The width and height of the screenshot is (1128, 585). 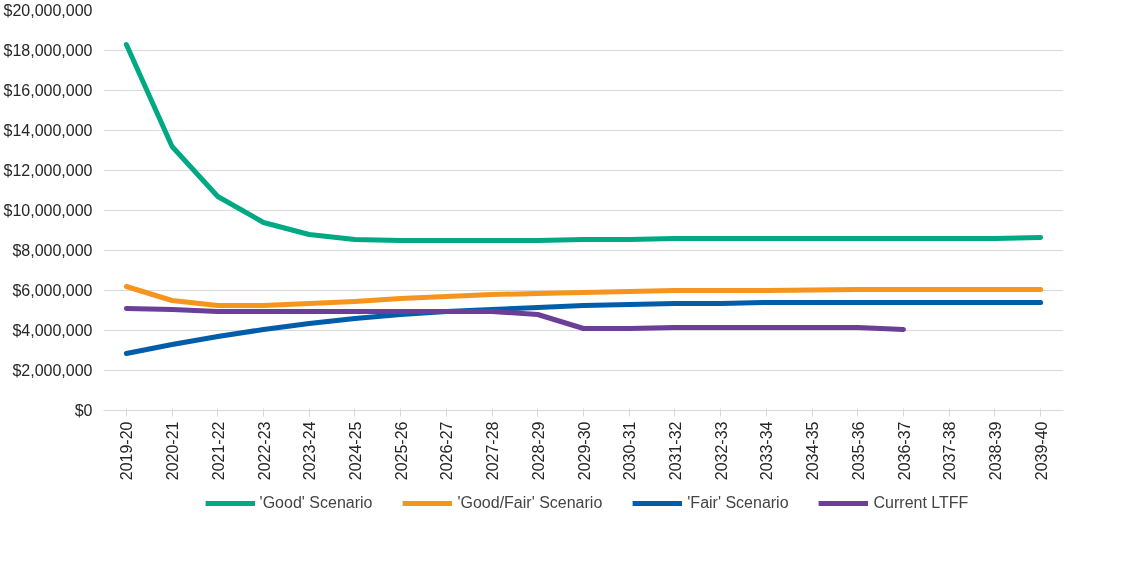 I want to click on x-tick-label: 2031-32, so click(x=675, y=451).